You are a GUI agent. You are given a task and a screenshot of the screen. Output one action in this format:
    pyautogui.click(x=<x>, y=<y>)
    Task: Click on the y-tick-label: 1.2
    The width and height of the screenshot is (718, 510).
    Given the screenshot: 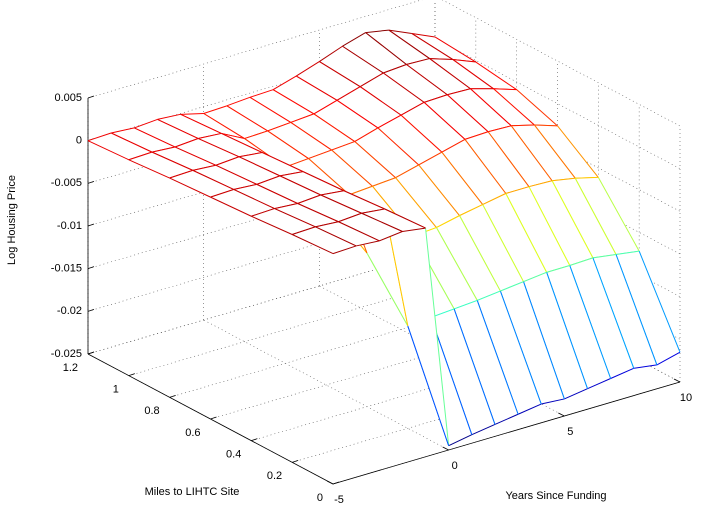 What is the action you would take?
    pyautogui.click(x=70, y=368)
    